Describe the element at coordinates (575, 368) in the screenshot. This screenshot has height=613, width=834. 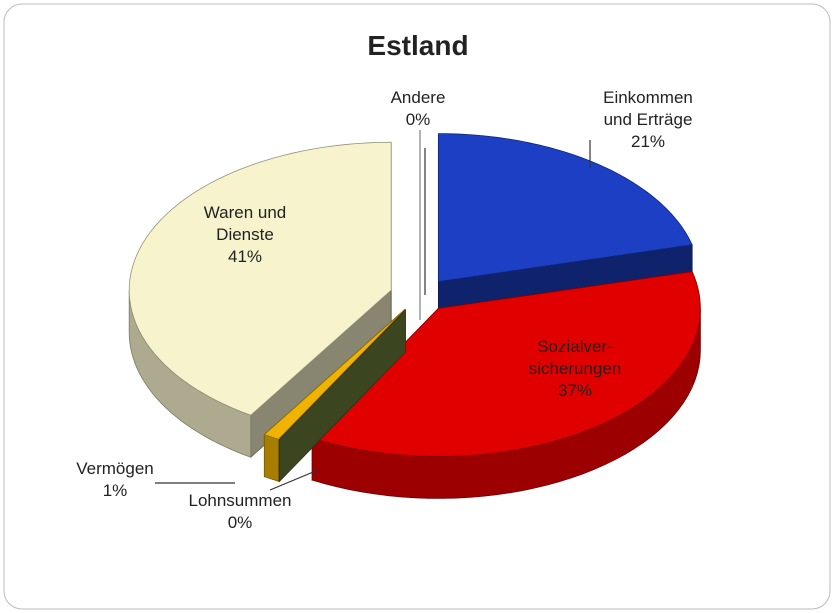
I see `label-name-line: sicherungen` at that location.